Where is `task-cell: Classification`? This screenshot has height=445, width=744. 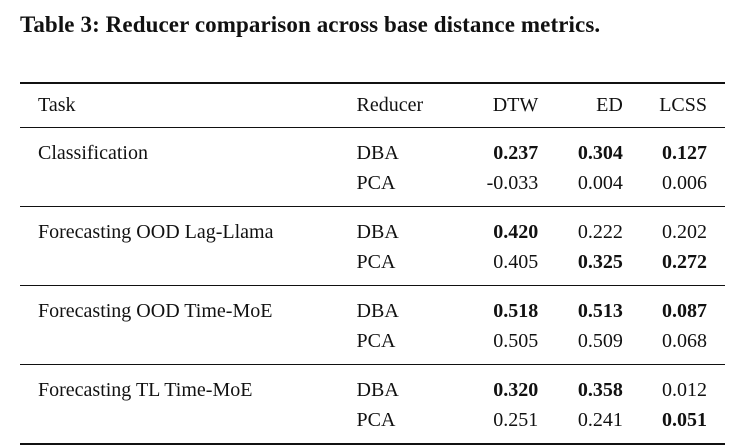
task-cell: Classification is located at coordinates (93, 152).